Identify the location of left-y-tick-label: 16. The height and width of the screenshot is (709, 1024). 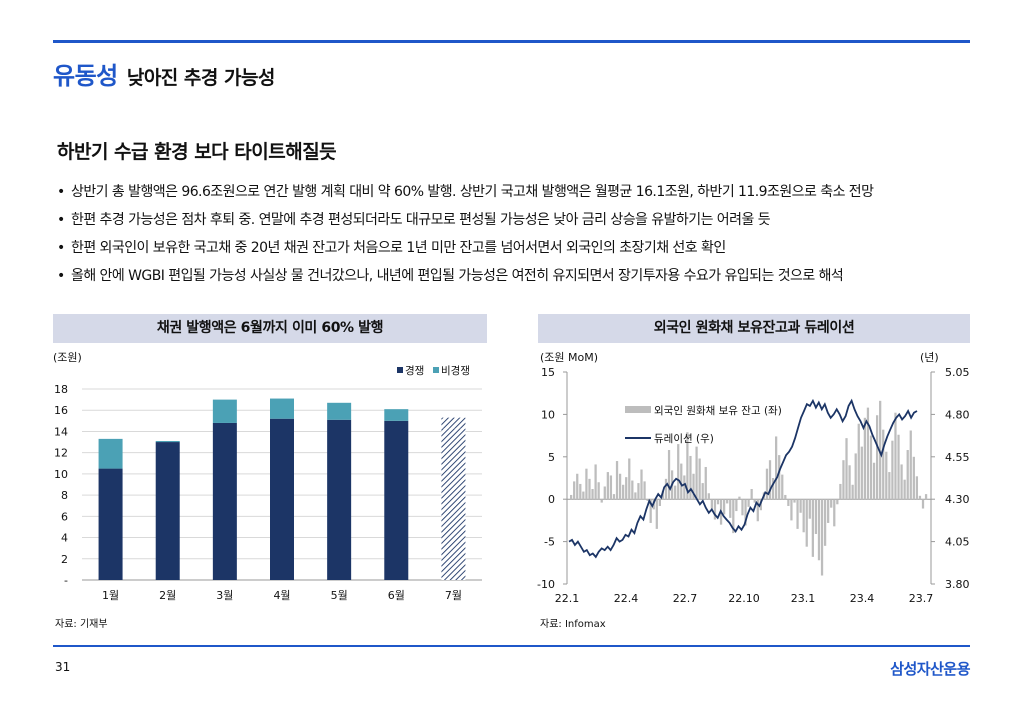
(61, 410).